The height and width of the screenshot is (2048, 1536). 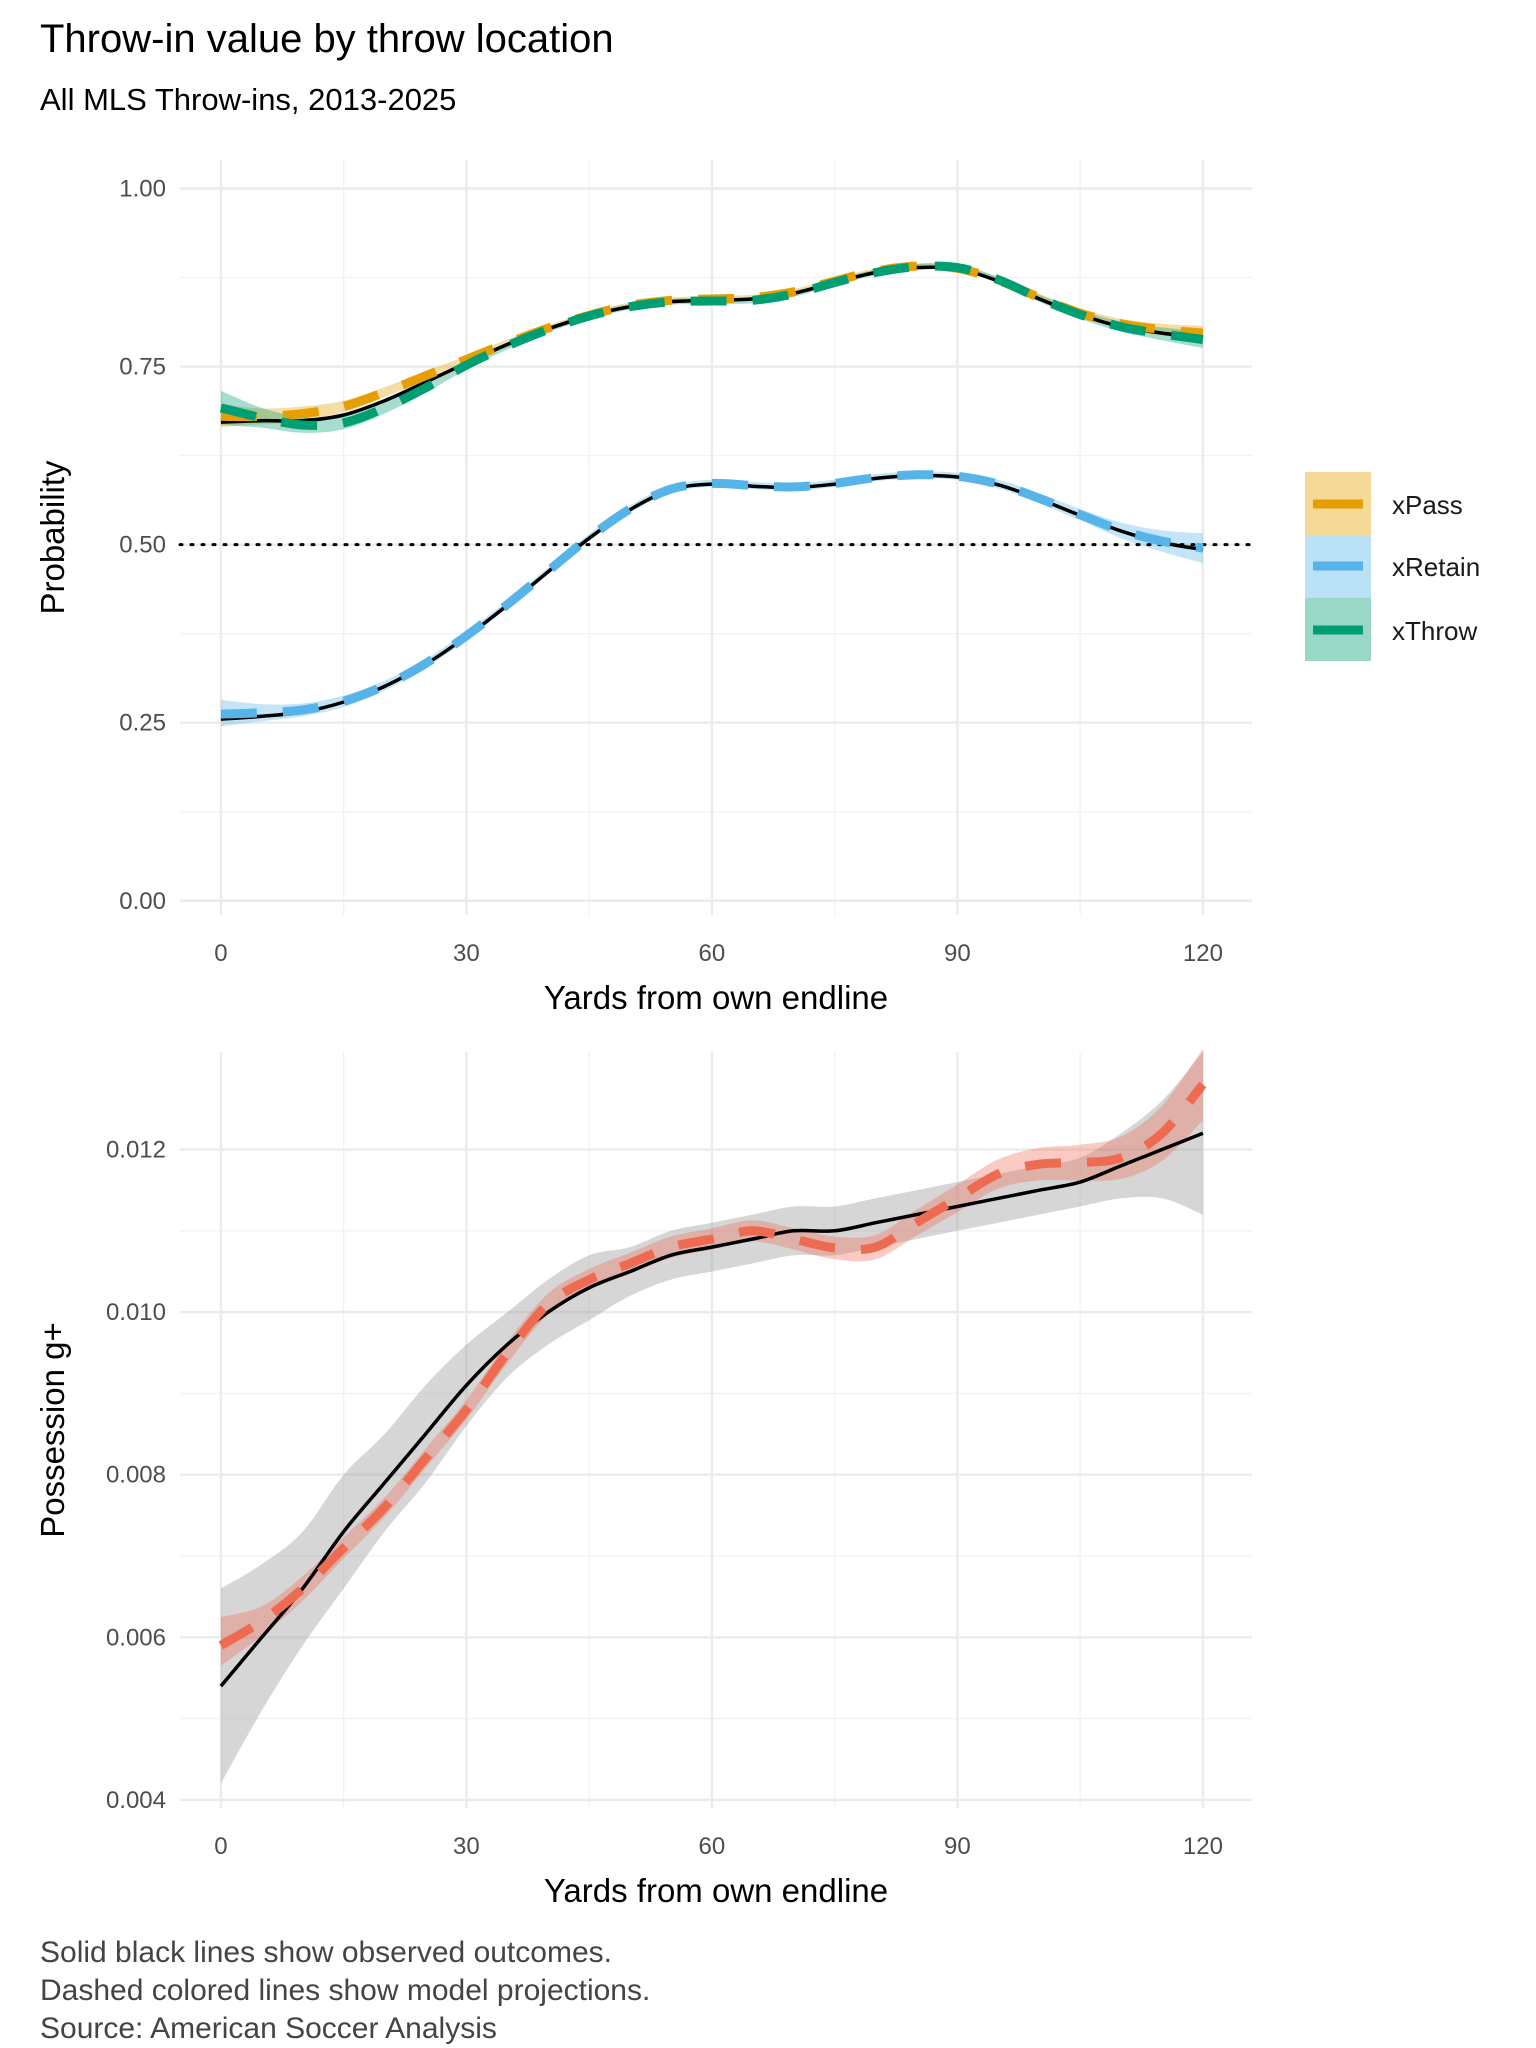 What do you see at coordinates (136, 1475) in the screenshot?
I see `gplus-y-tick-label: 0.008` at bounding box center [136, 1475].